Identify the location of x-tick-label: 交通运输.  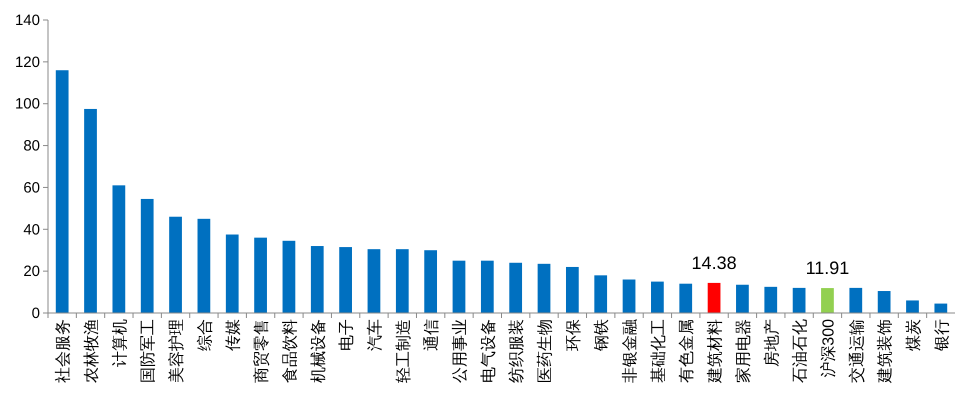
(857, 351).